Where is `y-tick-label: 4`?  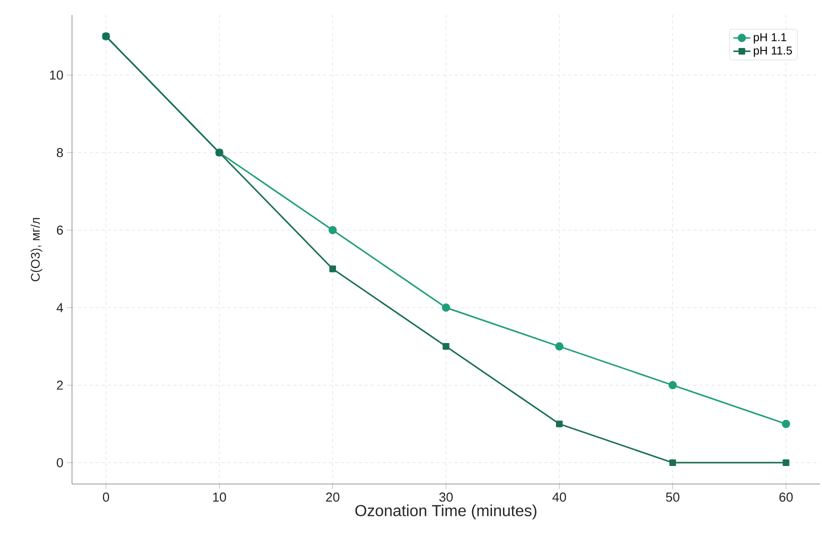 y-tick-label: 4 is located at coordinates (60, 307).